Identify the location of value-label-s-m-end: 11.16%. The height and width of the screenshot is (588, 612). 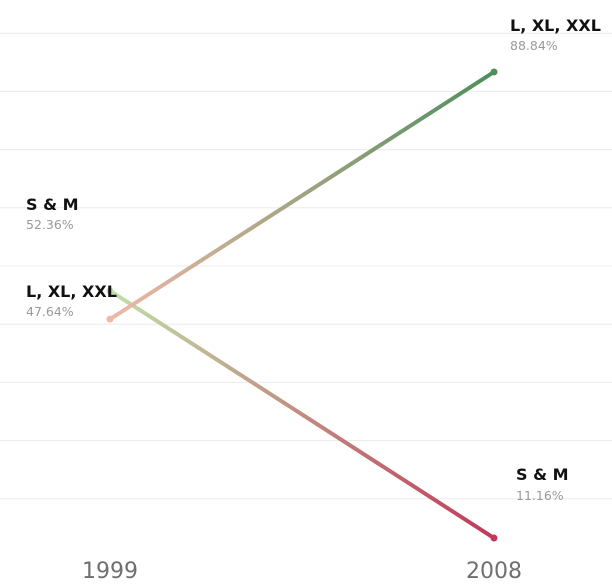
(540, 495).